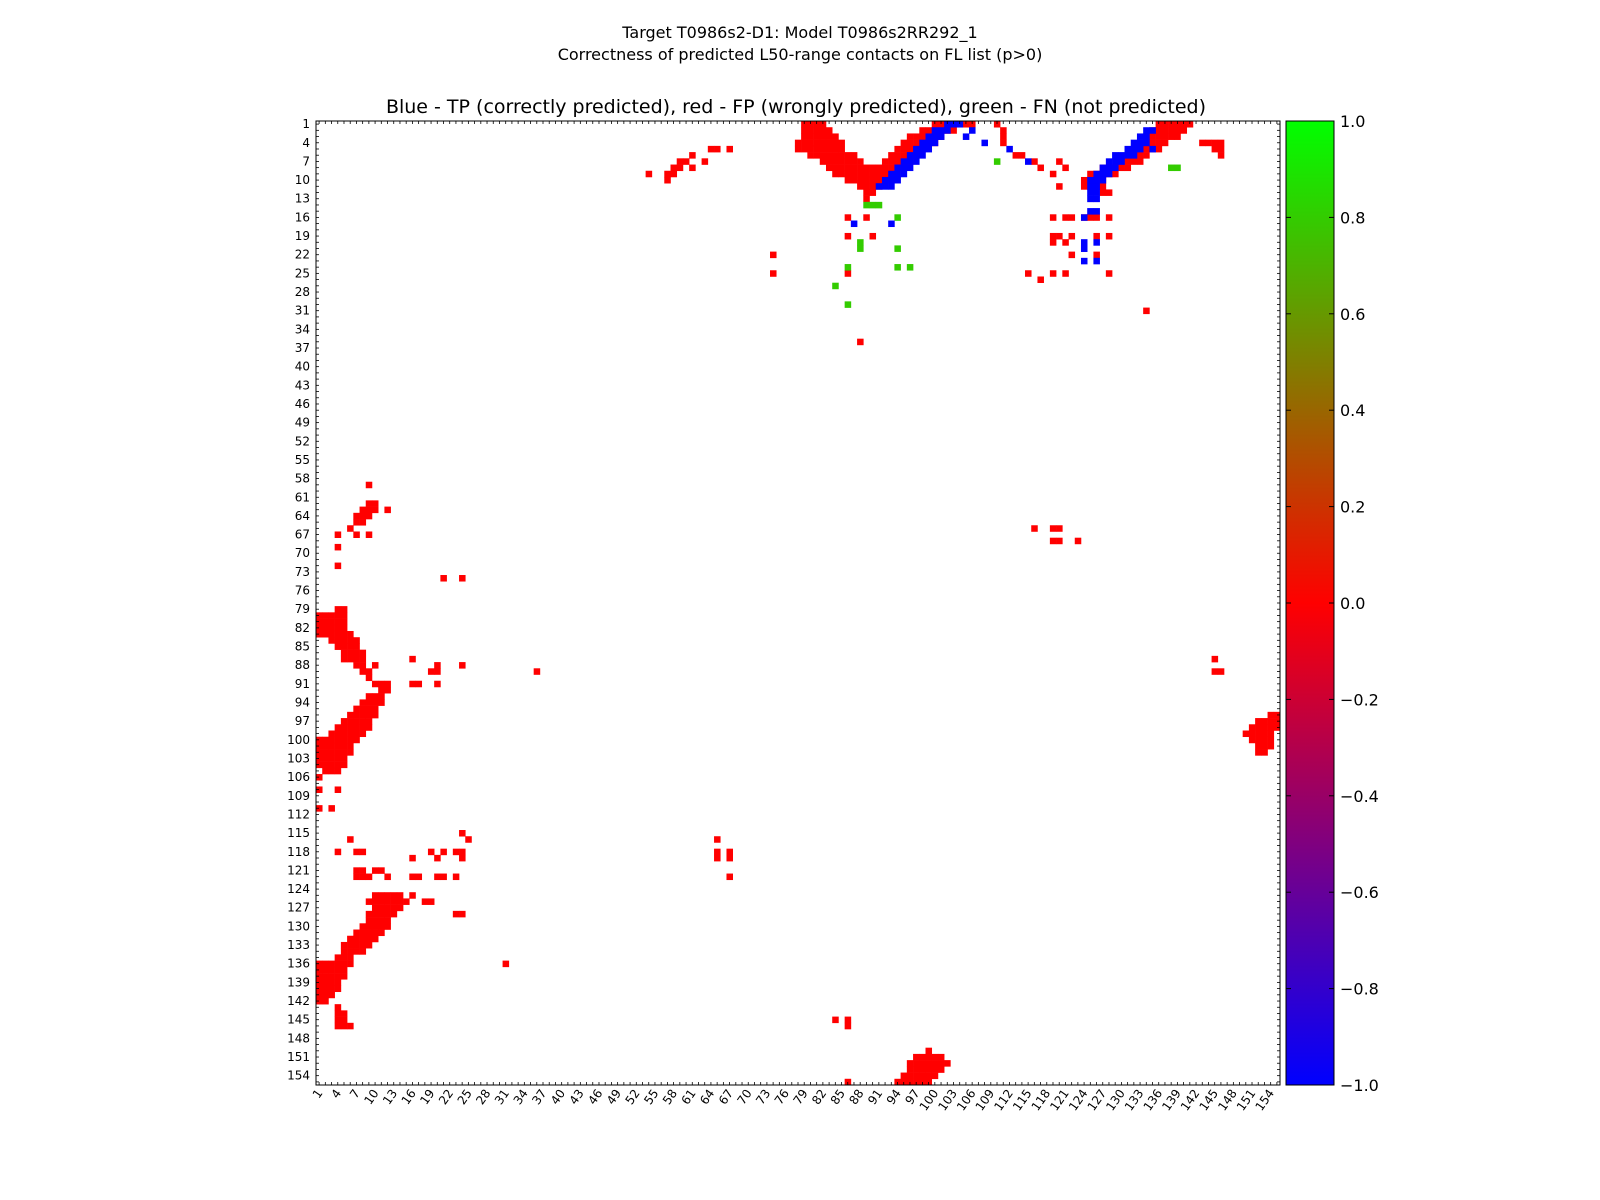  I want to click on x-tick-label: 91, so click(875, 1097).